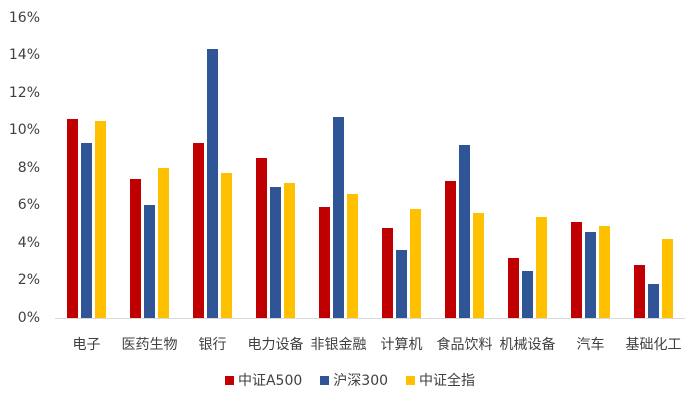 The height and width of the screenshot is (404, 700). What do you see at coordinates (447, 381) in the screenshot?
I see `legend-label: 中证全指` at bounding box center [447, 381].